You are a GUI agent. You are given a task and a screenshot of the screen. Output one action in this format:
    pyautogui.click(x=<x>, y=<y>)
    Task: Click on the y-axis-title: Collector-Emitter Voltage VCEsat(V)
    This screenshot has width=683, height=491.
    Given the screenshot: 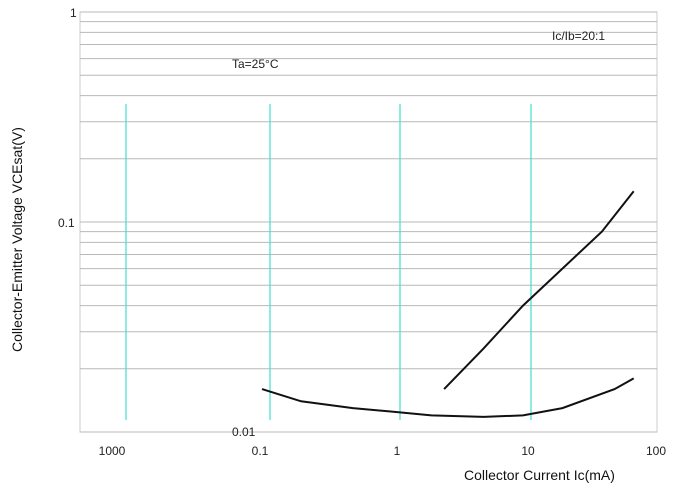 What is the action you would take?
    pyautogui.click(x=17, y=239)
    